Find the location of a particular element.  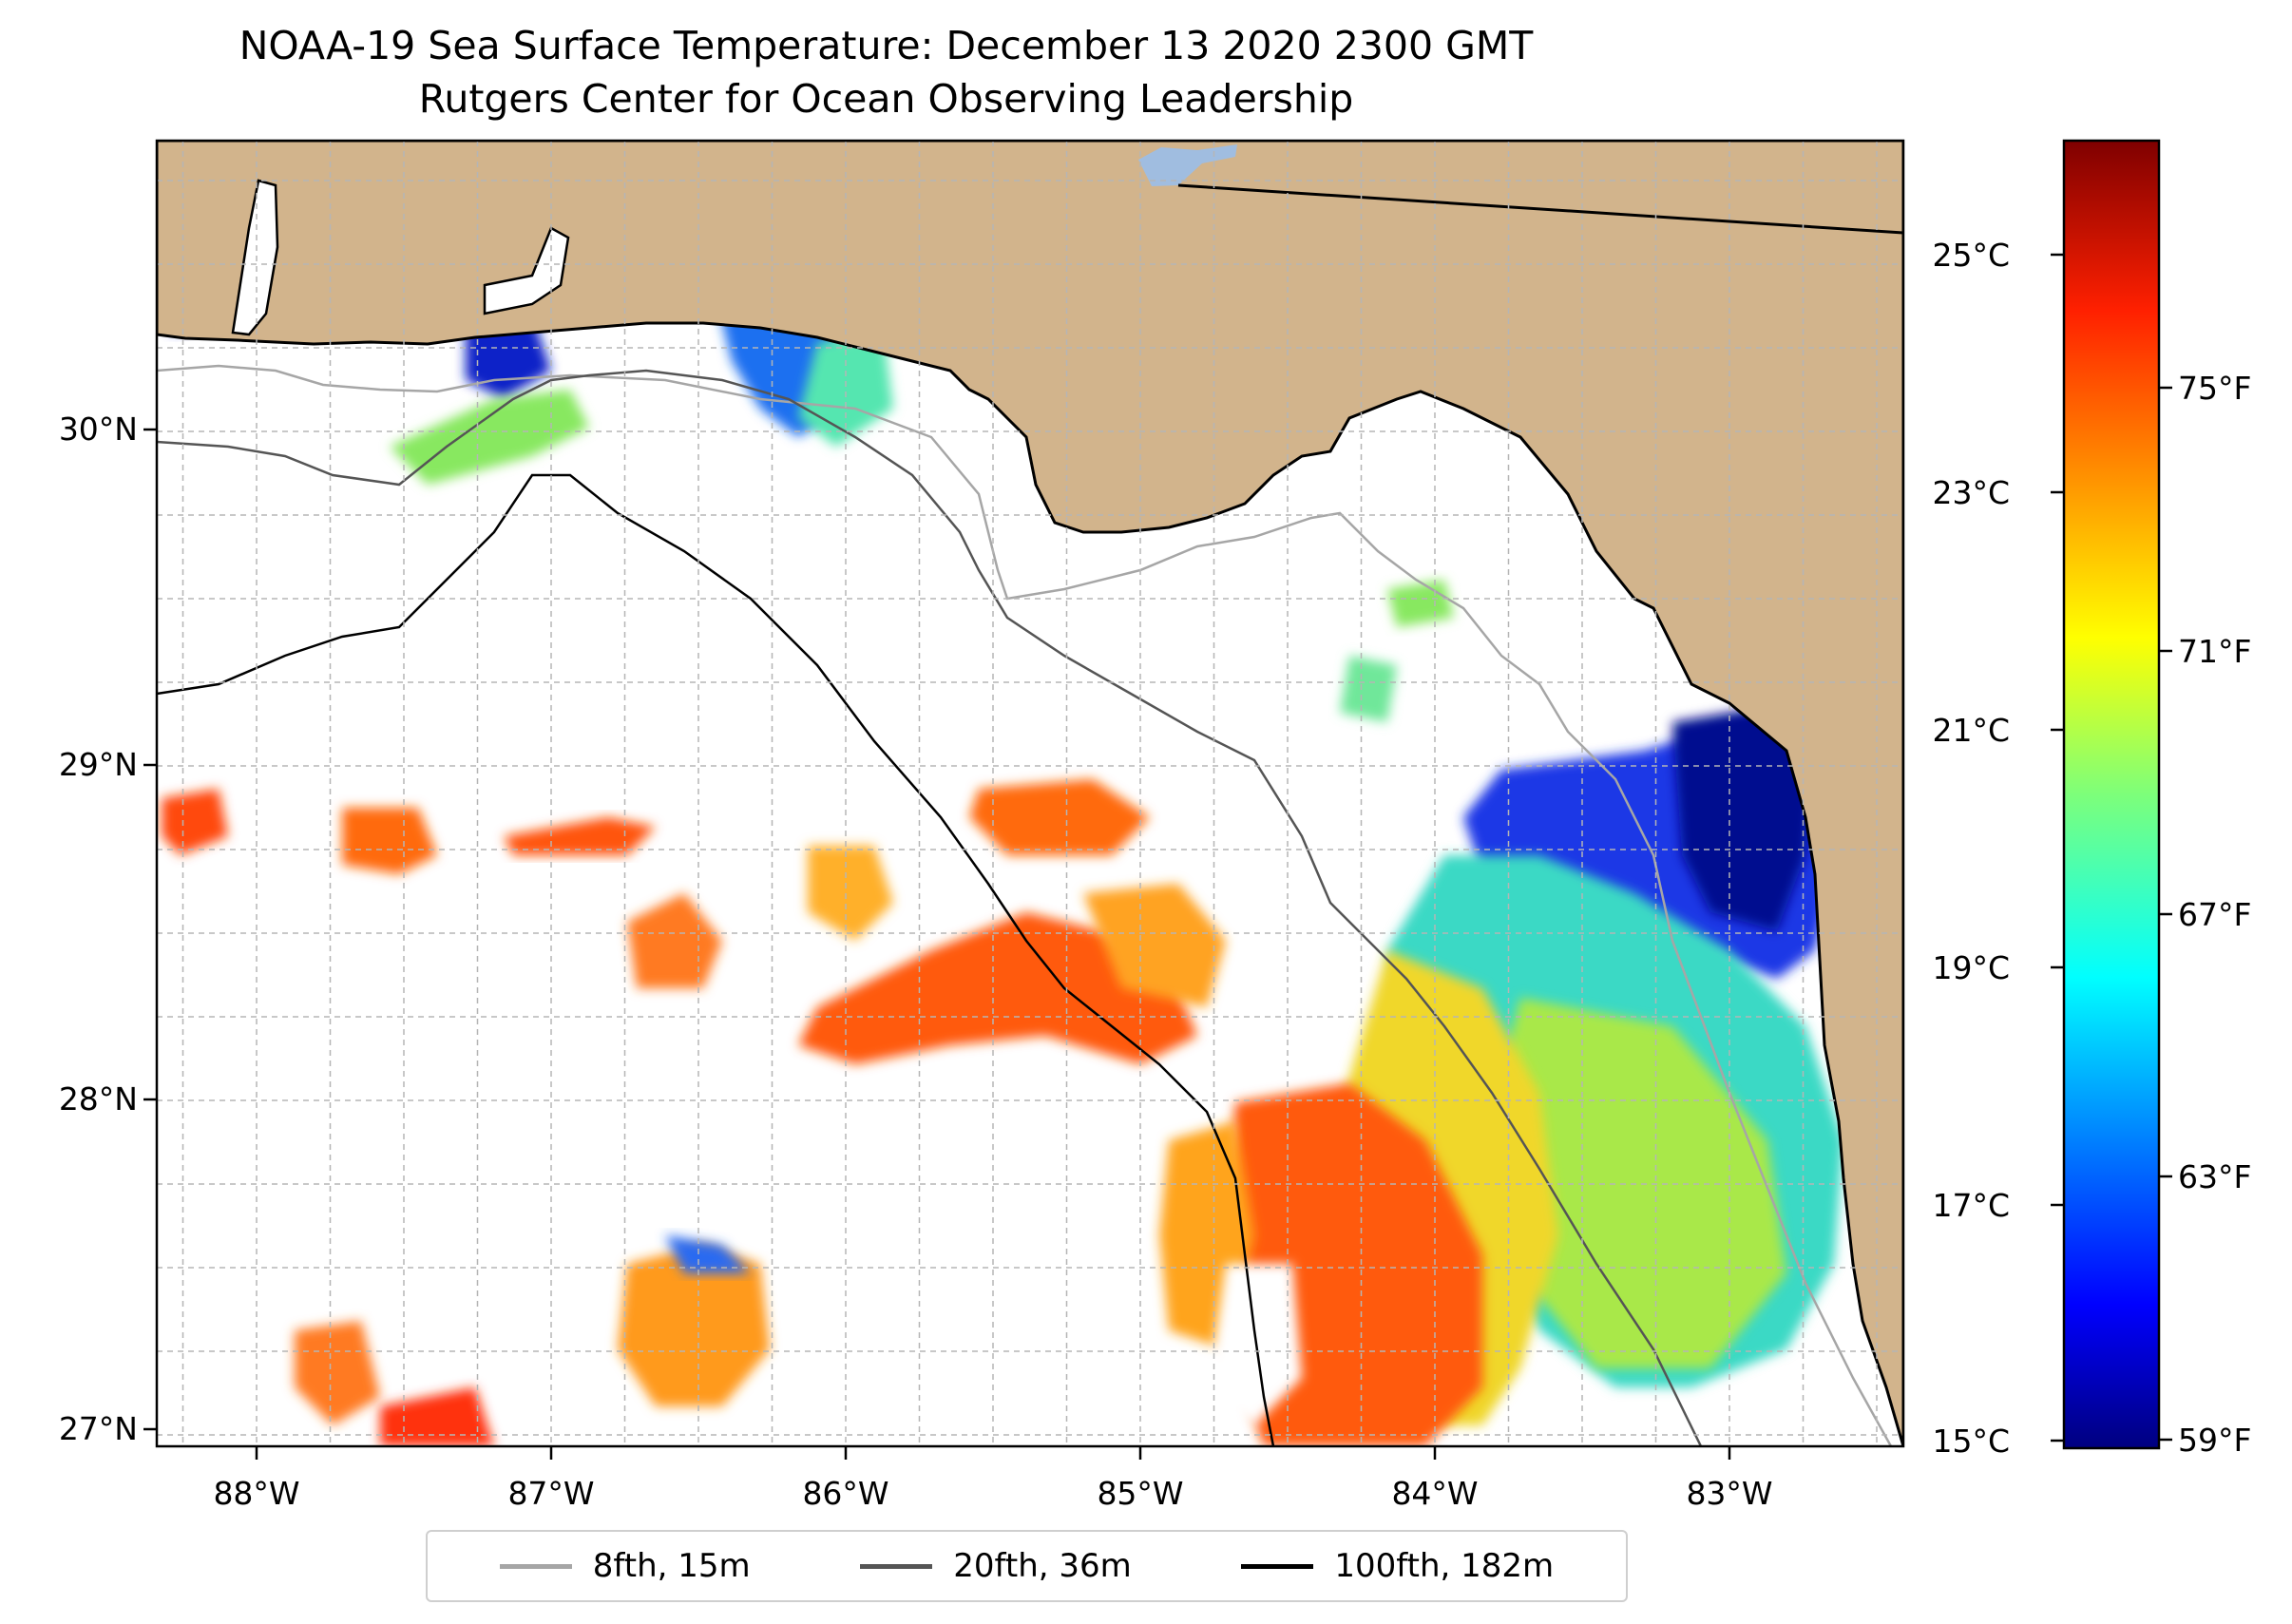

lat-tick-label: 27°N is located at coordinates (98, 1428).